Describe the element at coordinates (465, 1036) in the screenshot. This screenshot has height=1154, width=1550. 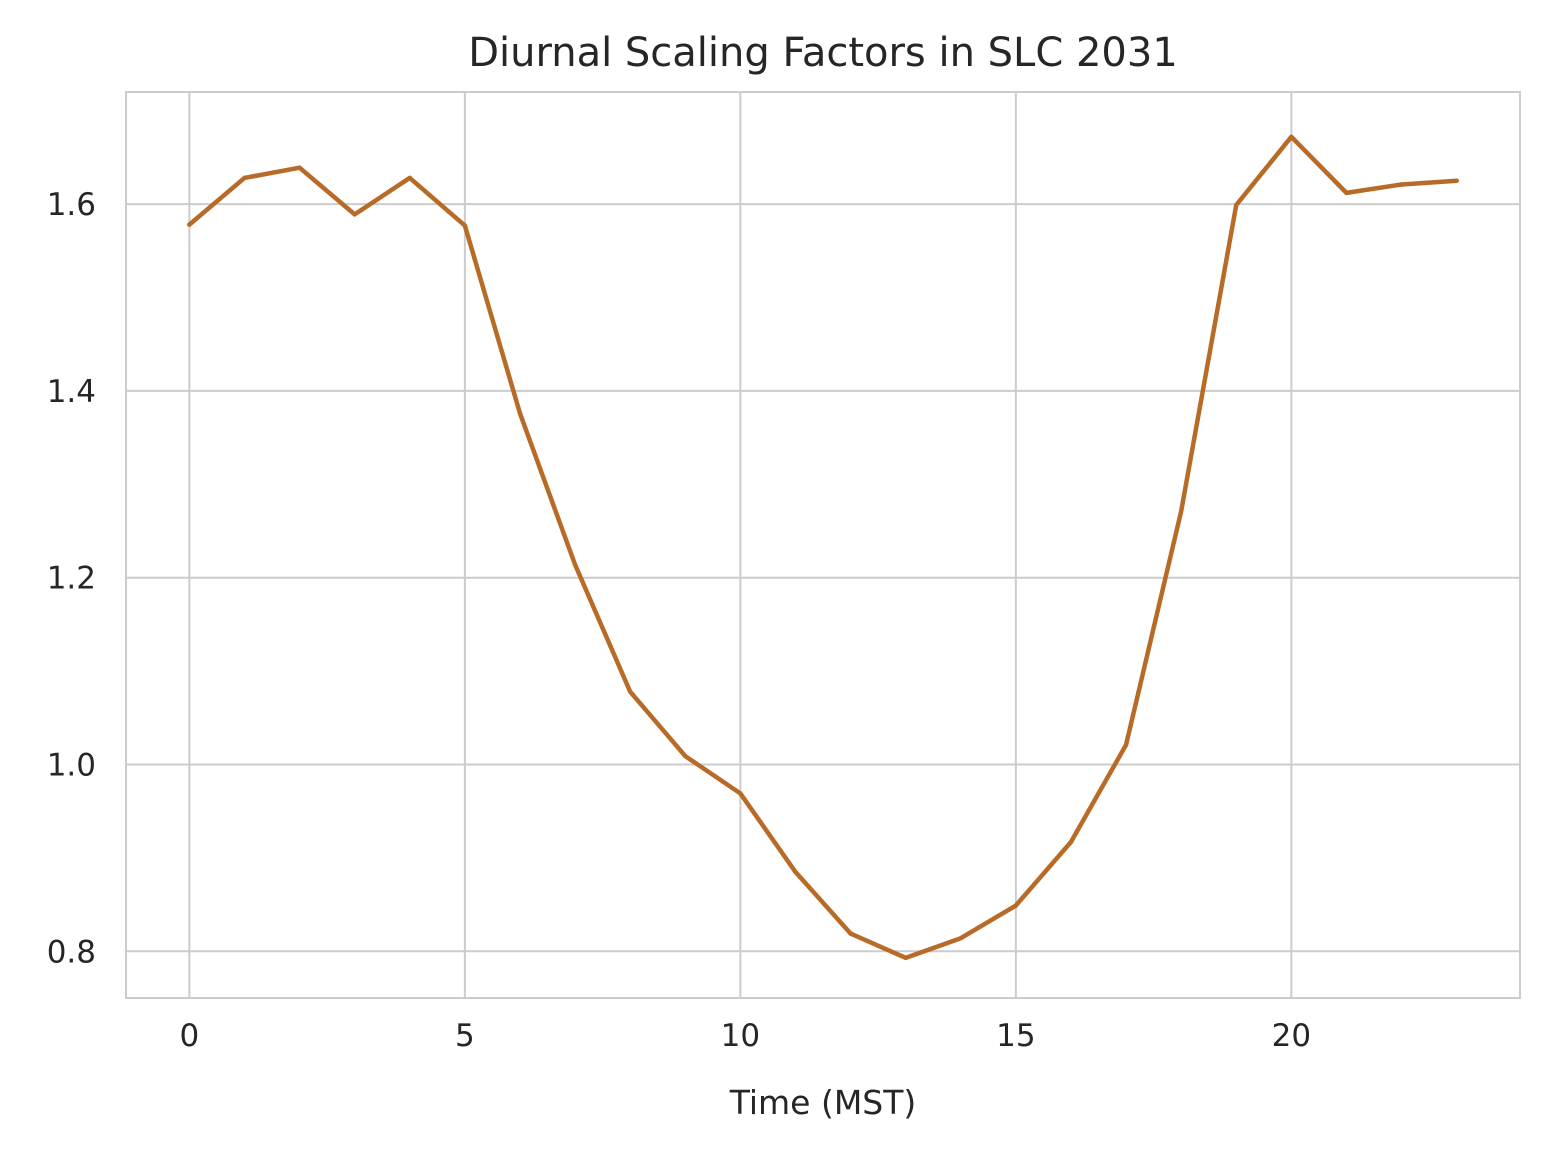
I see `x-tick-label: 5` at that location.